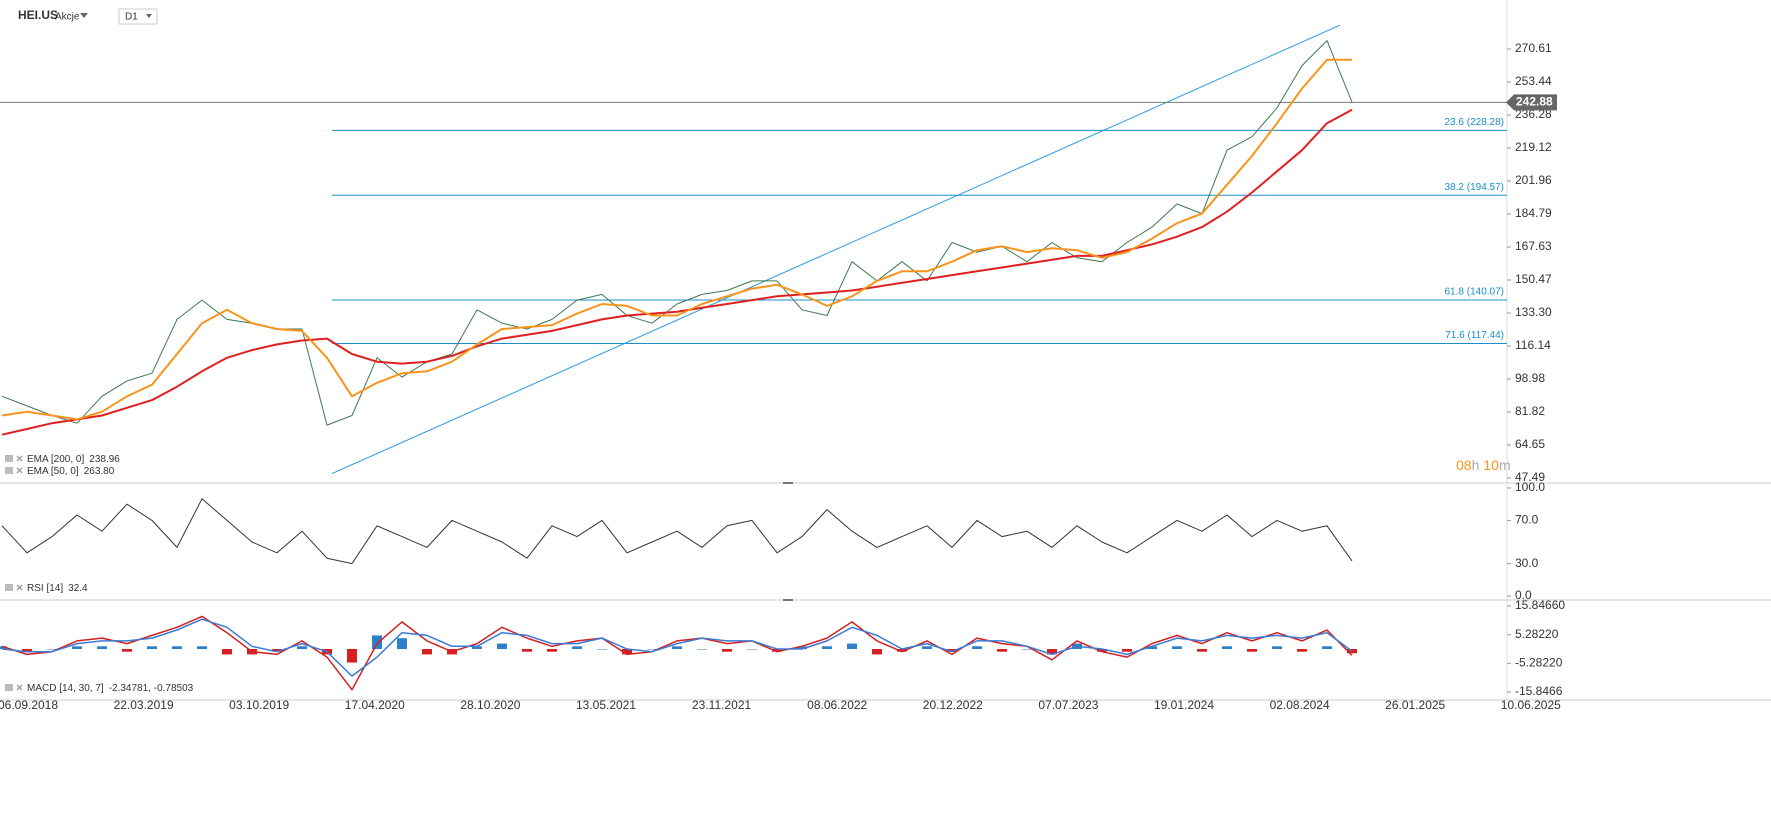 This screenshot has height=814, width=1771. What do you see at coordinates (1539, 662) in the screenshot?
I see `y-tick-label: -5.28220` at bounding box center [1539, 662].